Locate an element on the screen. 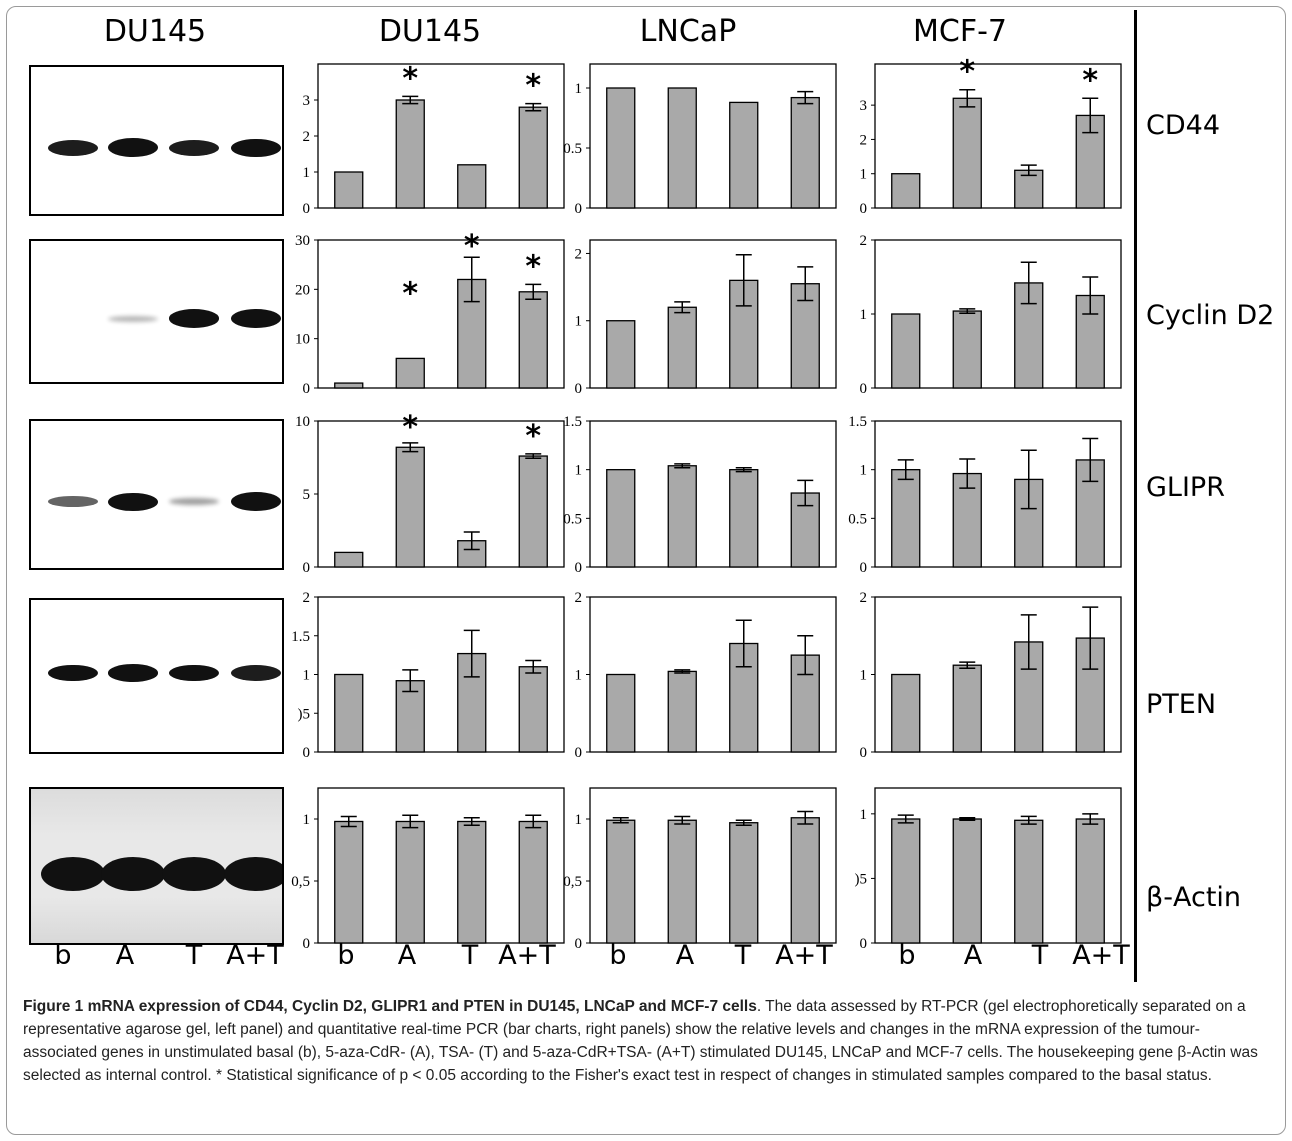 The width and height of the screenshot is (1292, 1141). bar-chart-lncap-pten: 0 1 2 is located at coordinates (706, 675).